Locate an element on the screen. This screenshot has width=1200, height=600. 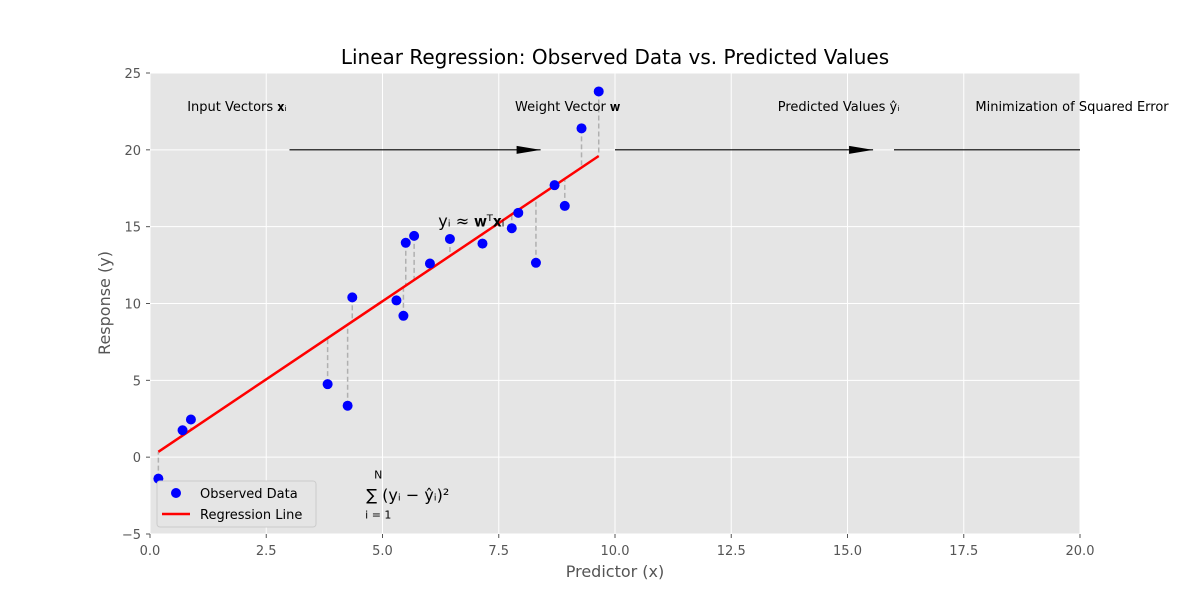
legend: Observed Data Regression Line is located at coordinates (236, 504).